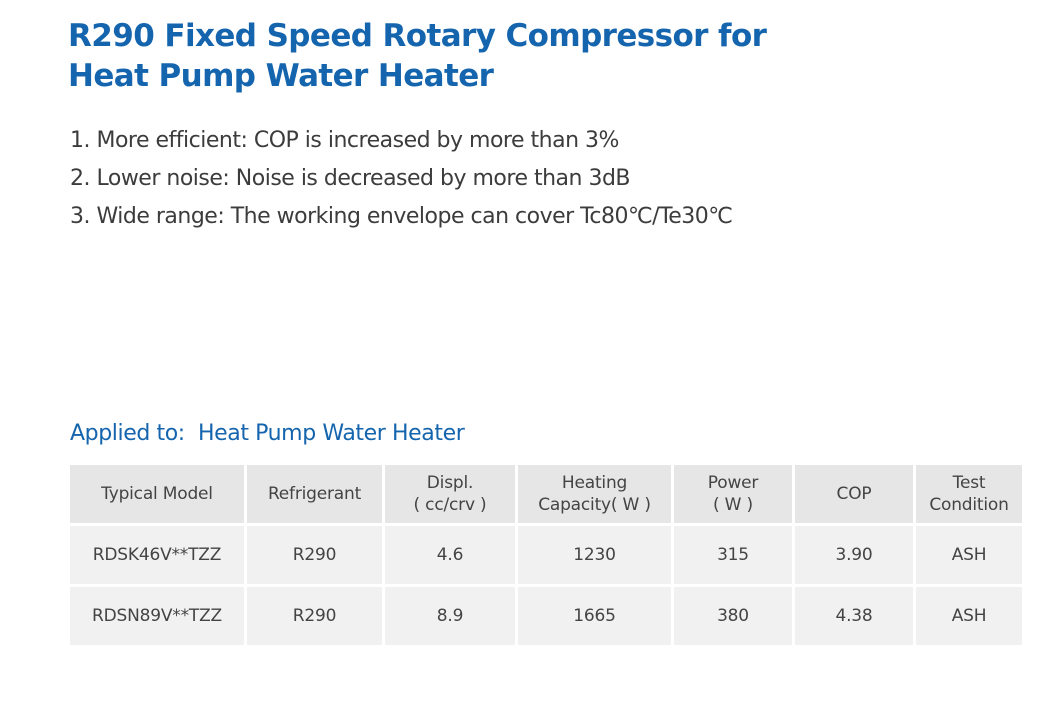 The image size is (1058, 707). Describe the element at coordinates (969, 505) in the screenshot. I see `header-label-2: Condition` at that location.